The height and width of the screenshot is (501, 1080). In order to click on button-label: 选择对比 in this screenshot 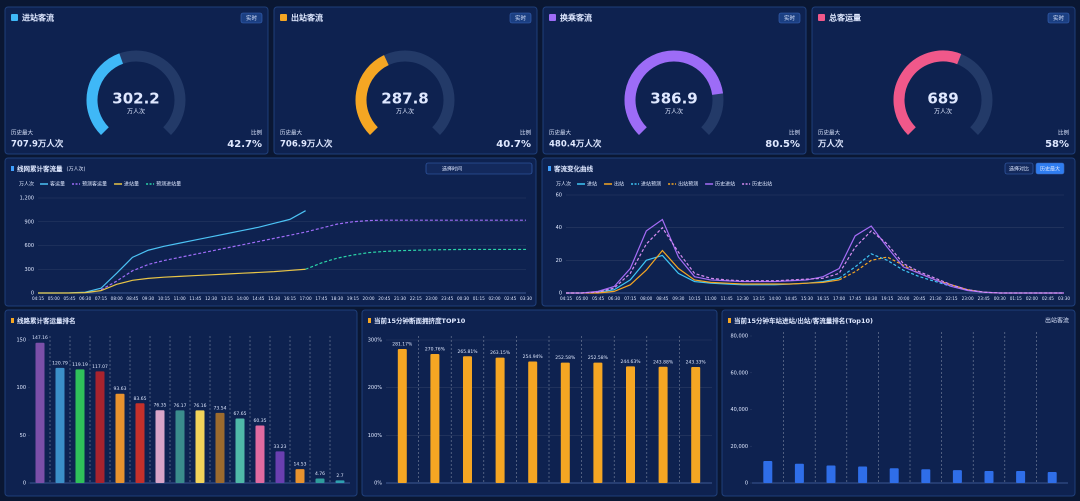, I will do `click(1019, 168)`.